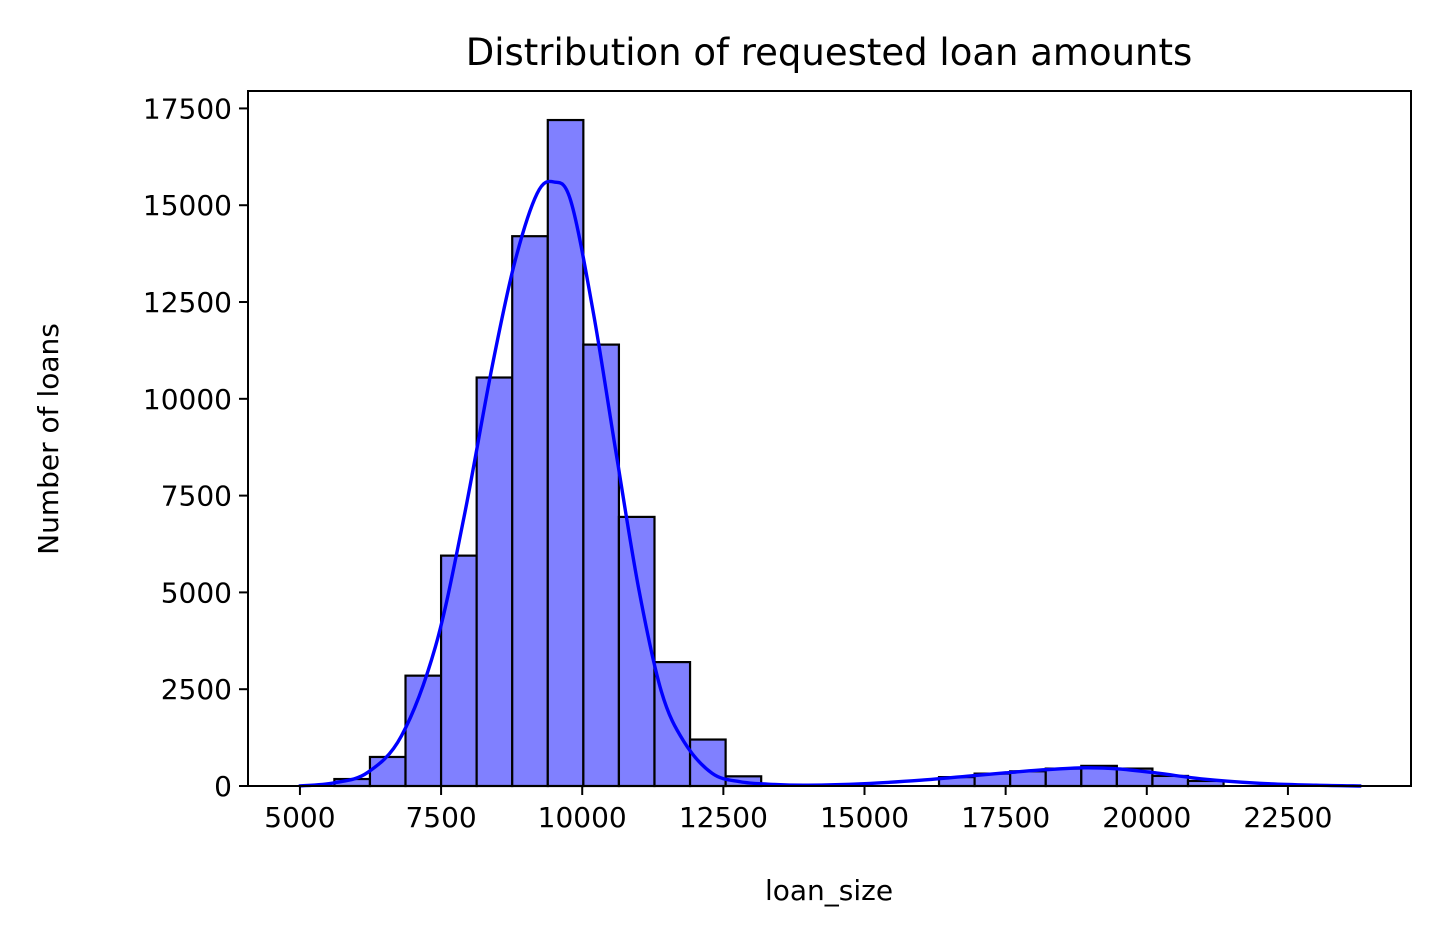 The image size is (1440, 942). What do you see at coordinates (829, 890) in the screenshot?
I see `x-axis-label: loan_size` at bounding box center [829, 890].